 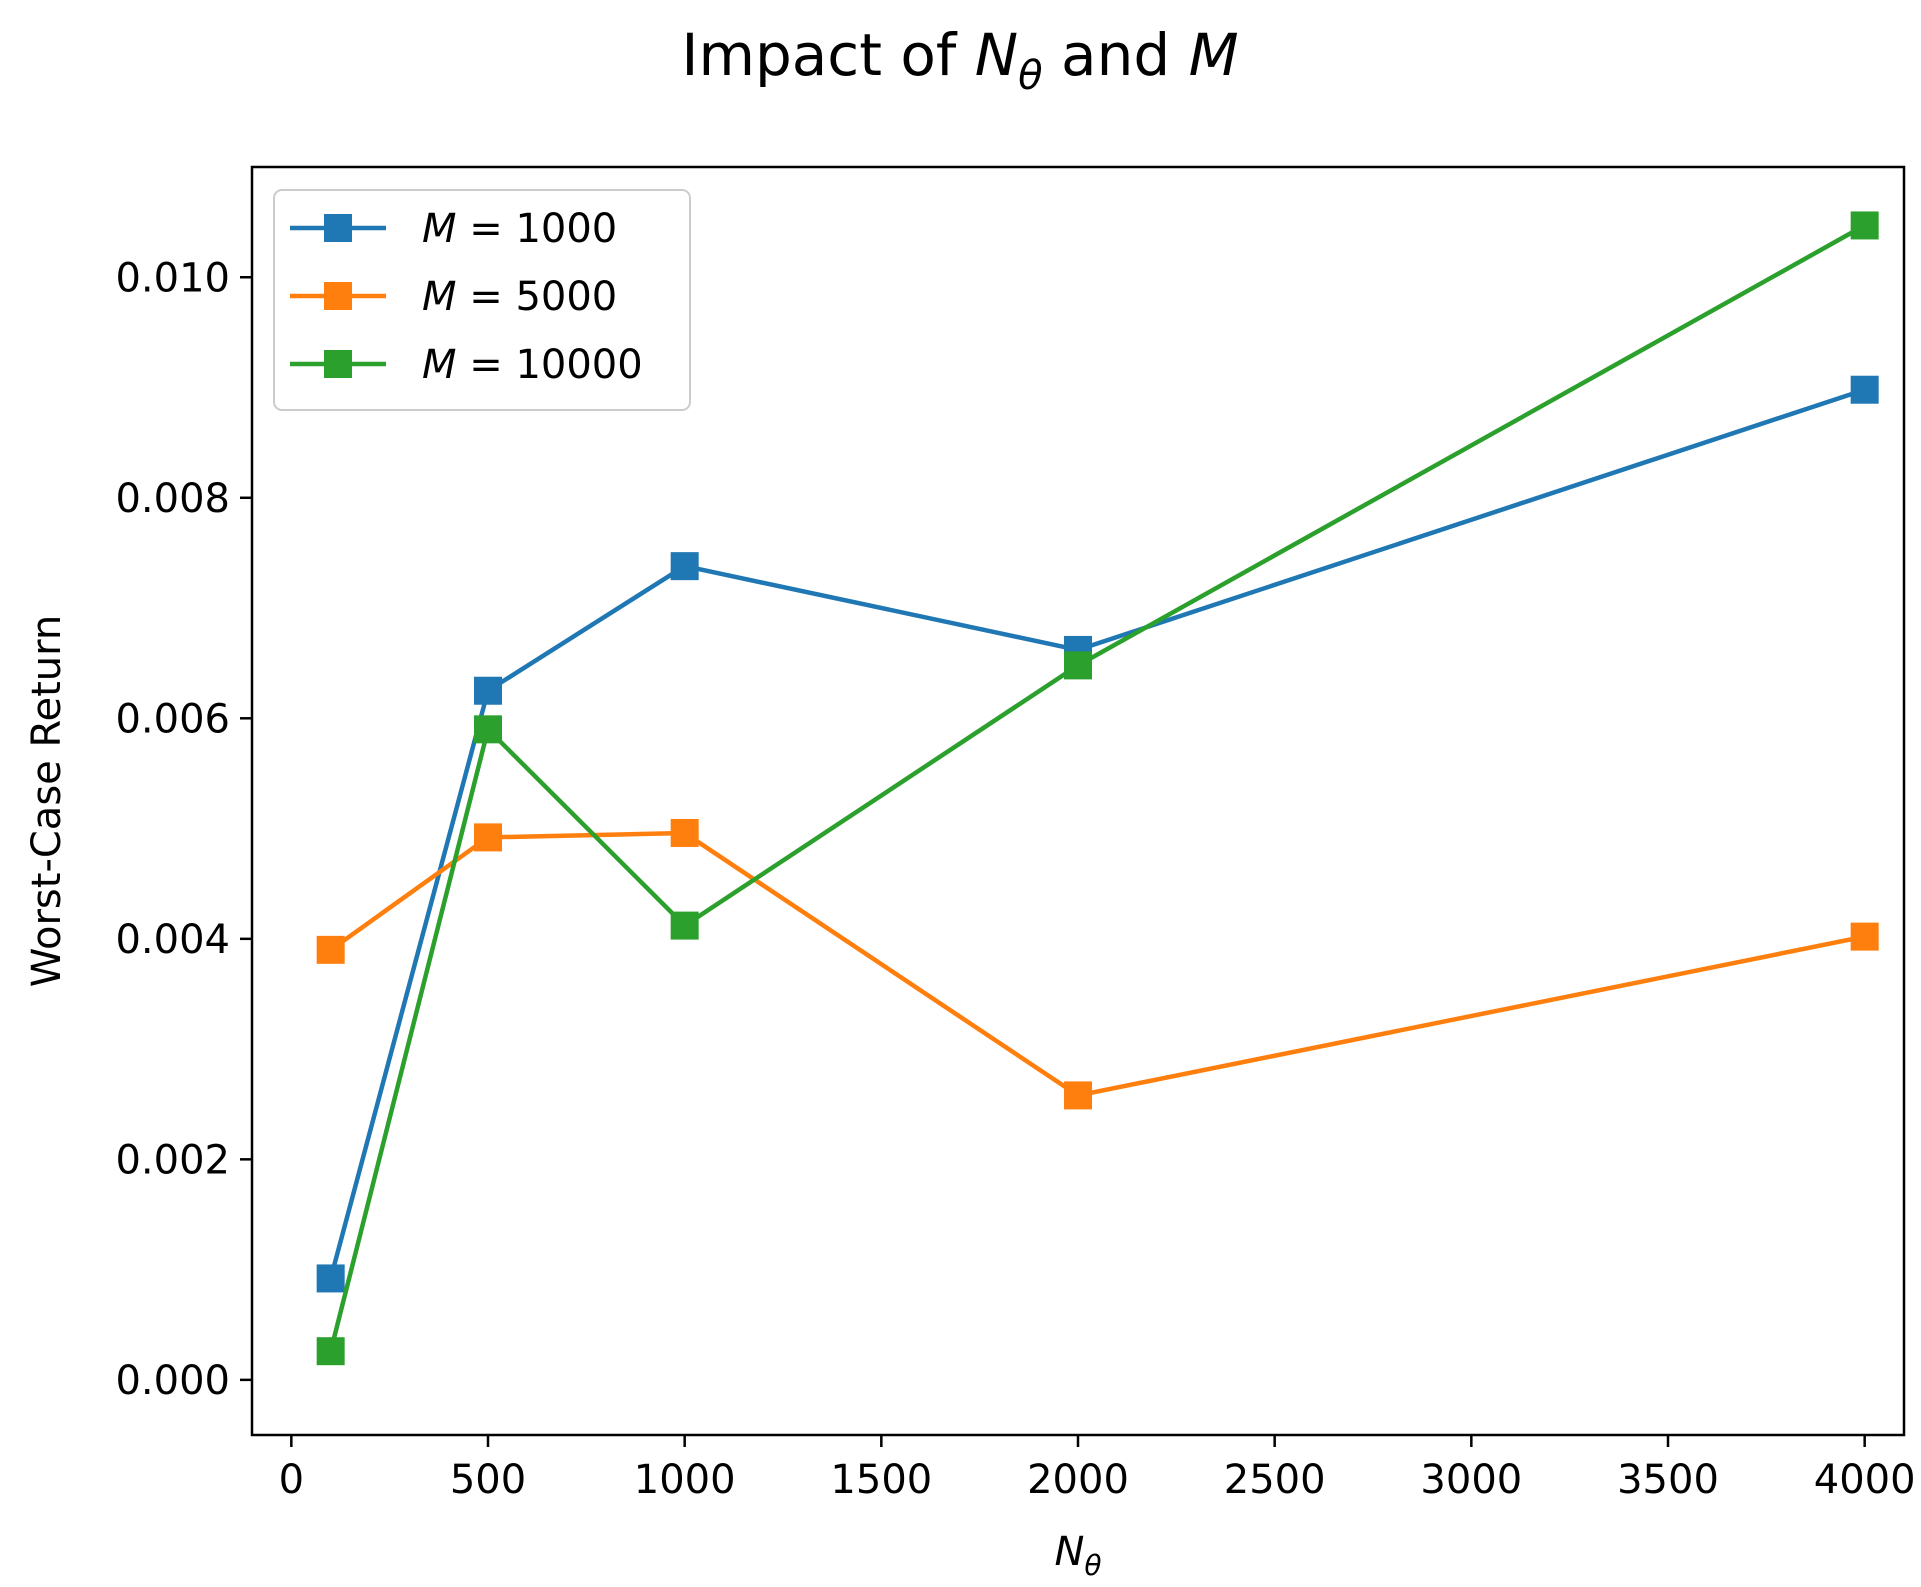 I want to click on legend: M = 1000 M = 5000 M = 10000, so click(x=482, y=300).